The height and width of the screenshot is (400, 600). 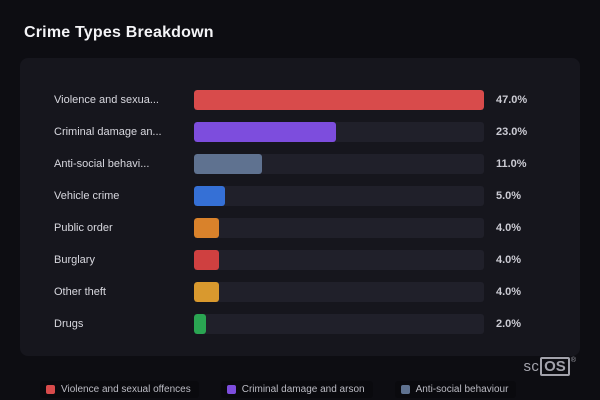 I want to click on legend-label: Anti-social behaviour, so click(x=462, y=389).